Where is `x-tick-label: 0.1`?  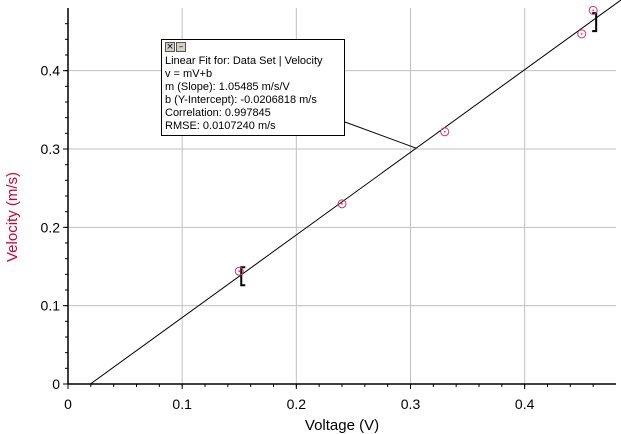
x-tick-label: 0.1 is located at coordinates (182, 404).